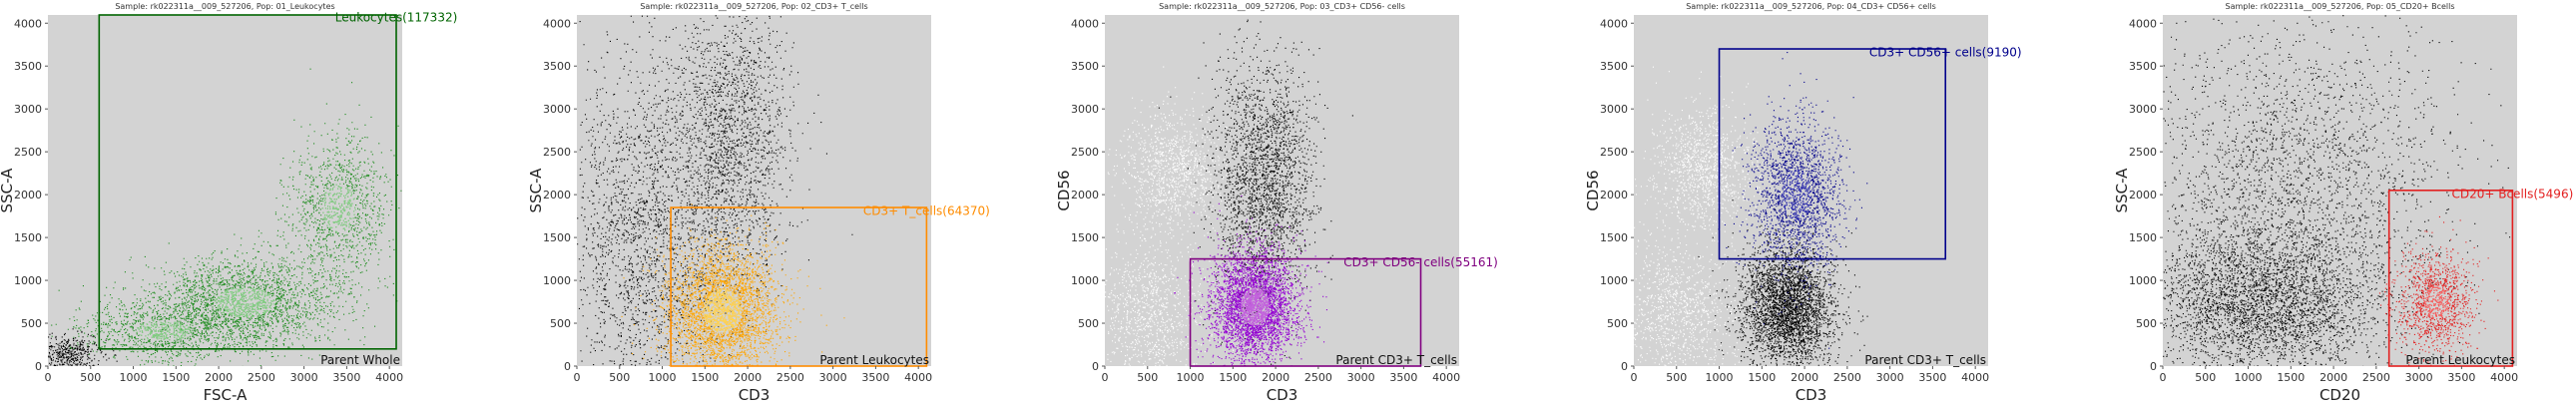 The image size is (2576, 406). Describe the element at coordinates (1085, 67) in the screenshot. I see `y-tick-label: 3500` at that location.